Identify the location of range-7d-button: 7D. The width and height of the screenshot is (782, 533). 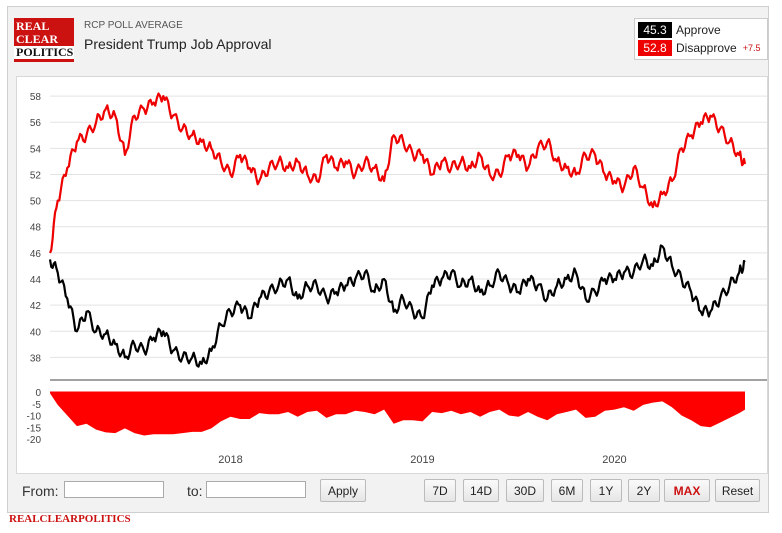
(440, 490).